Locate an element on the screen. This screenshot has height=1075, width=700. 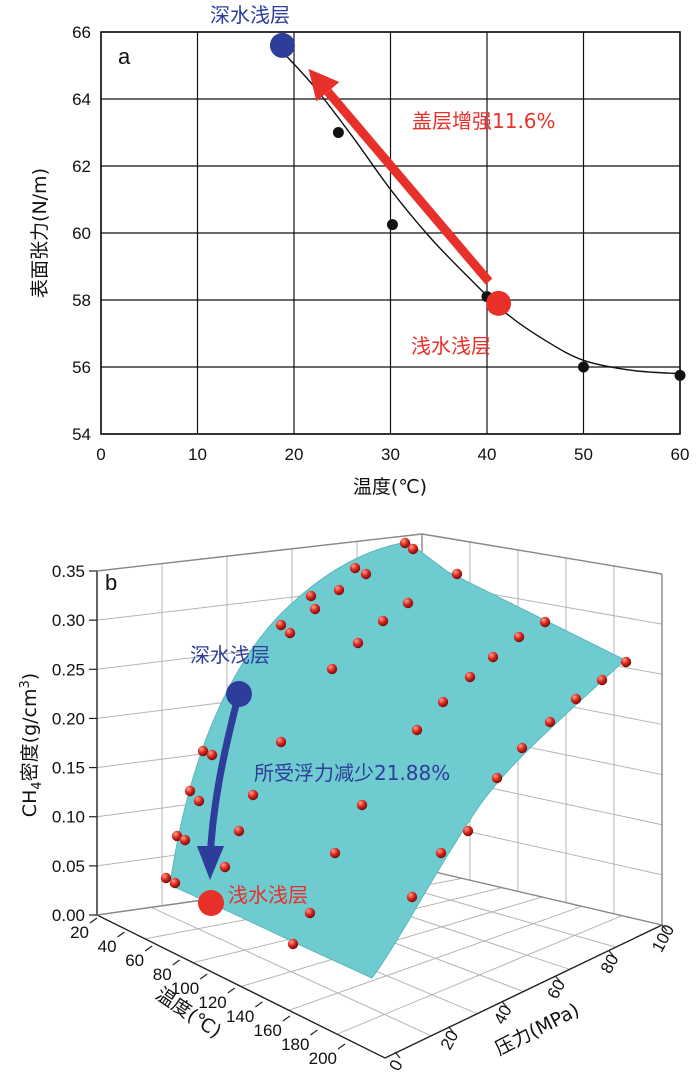
chart-b-z-label: CH4密度(g/cm3) is located at coordinates (31, 745).